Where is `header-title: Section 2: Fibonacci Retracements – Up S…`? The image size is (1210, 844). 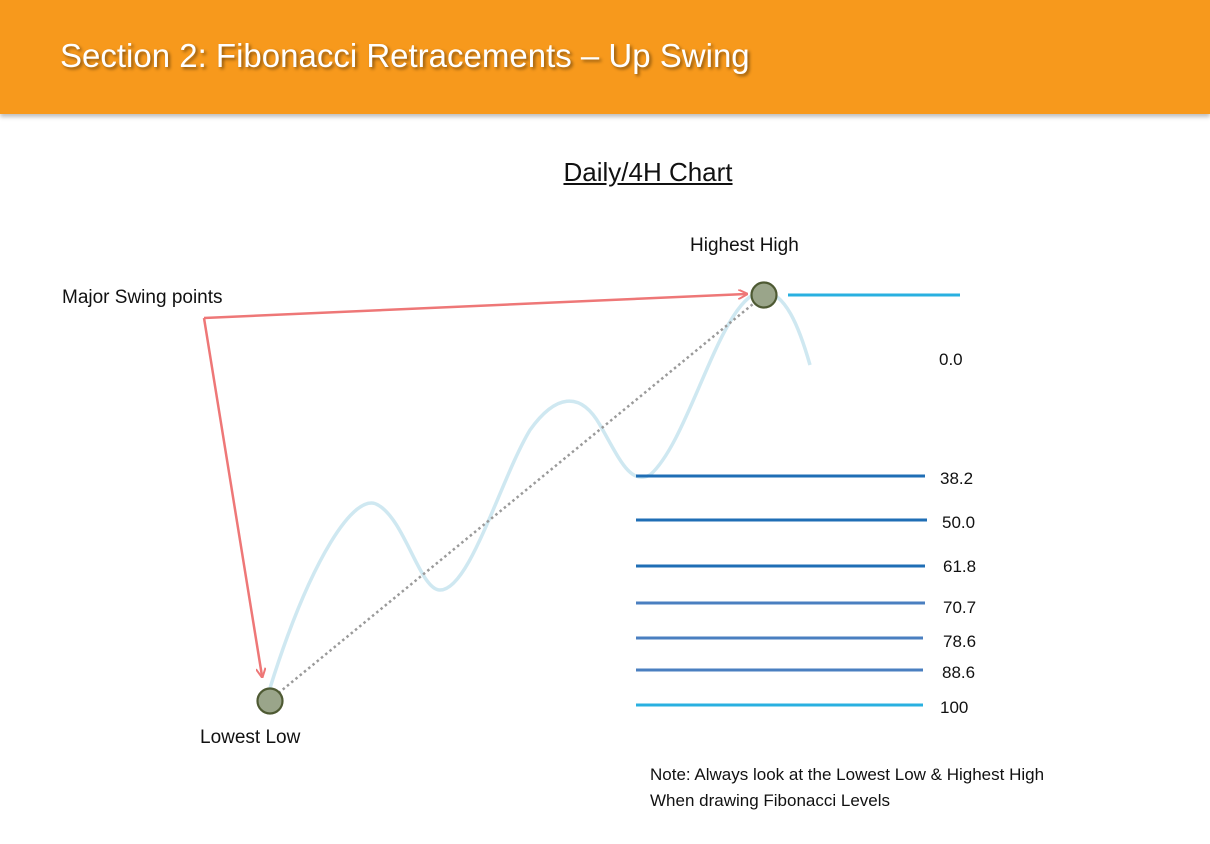 header-title: Section 2: Fibonacci Retracements – Up S… is located at coordinates (405, 55).